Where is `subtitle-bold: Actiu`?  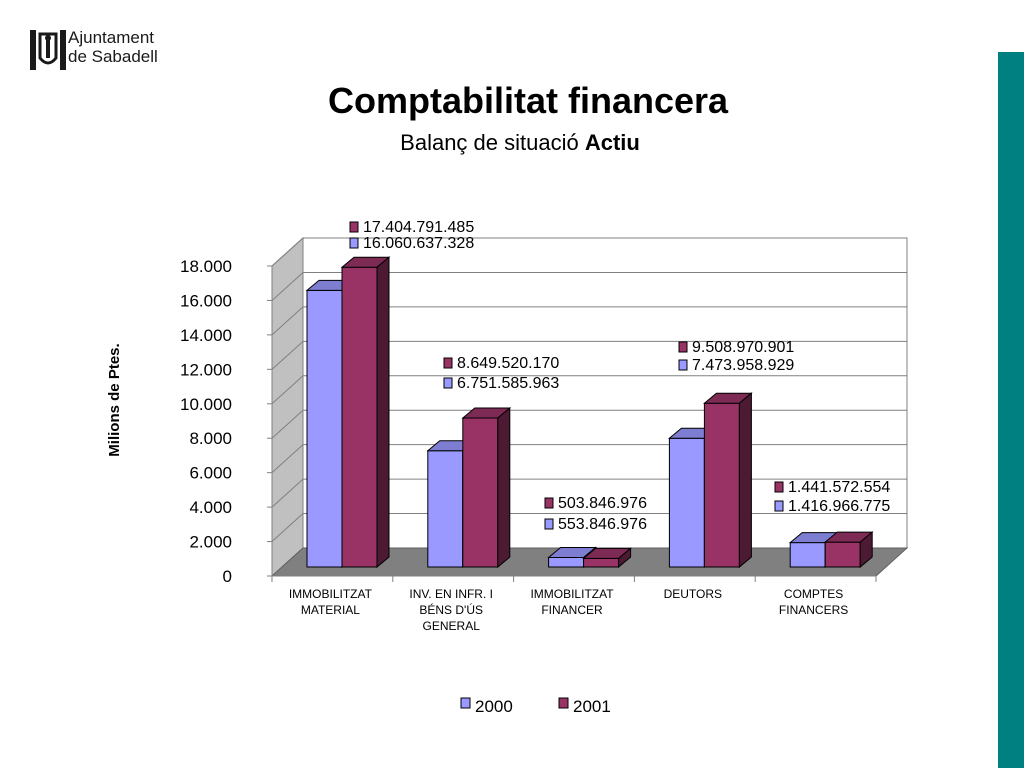
subtitle-bold: Actiu is located at coordinates (612, 142).